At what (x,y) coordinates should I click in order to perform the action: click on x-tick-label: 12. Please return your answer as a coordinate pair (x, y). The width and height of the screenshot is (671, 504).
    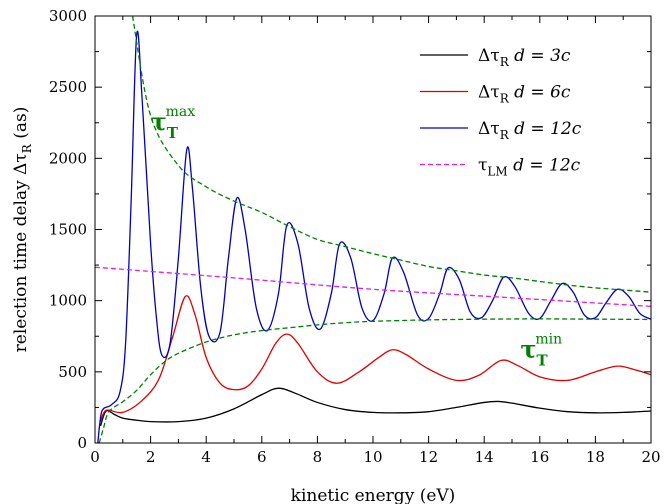
    Looking at the image, I should click on (428, 457).